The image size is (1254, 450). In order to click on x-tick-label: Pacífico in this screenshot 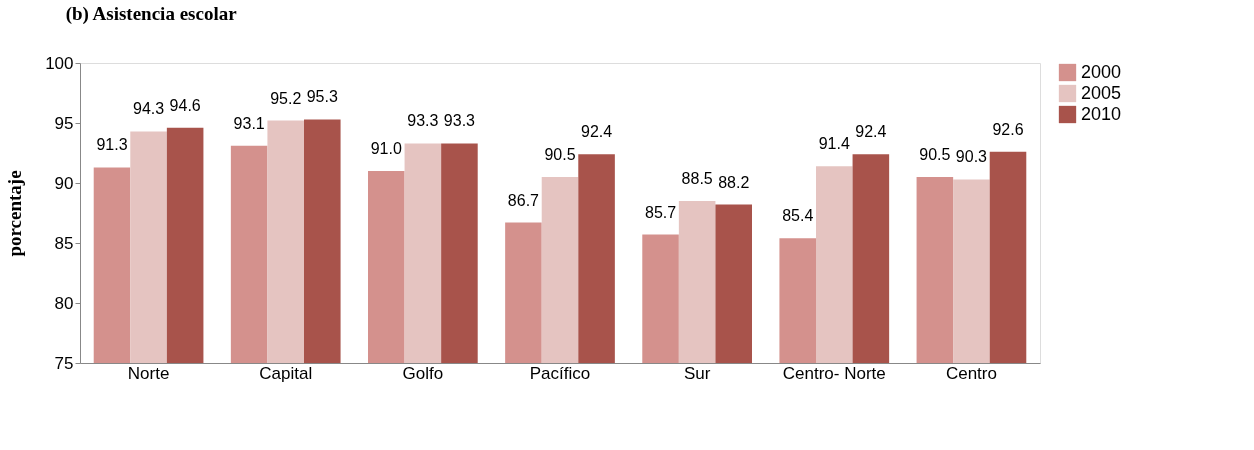, I will do `click(560, 373)`.